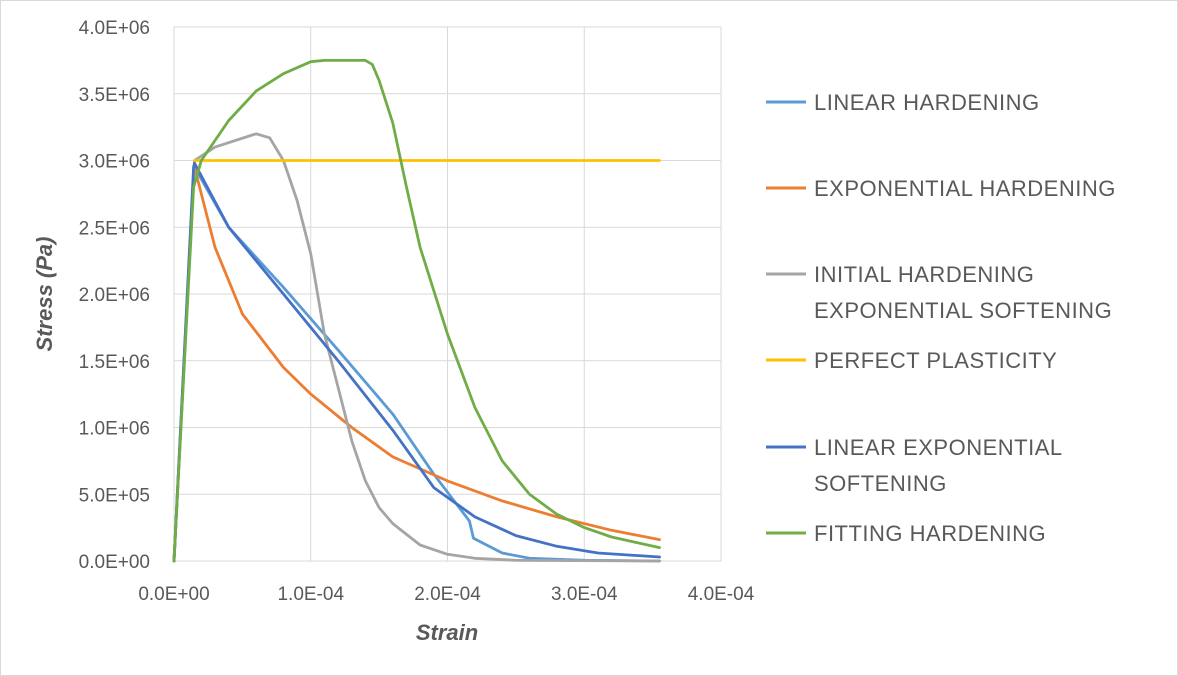  I want to click on legend-label: SOFTENING, so click(880, 483).